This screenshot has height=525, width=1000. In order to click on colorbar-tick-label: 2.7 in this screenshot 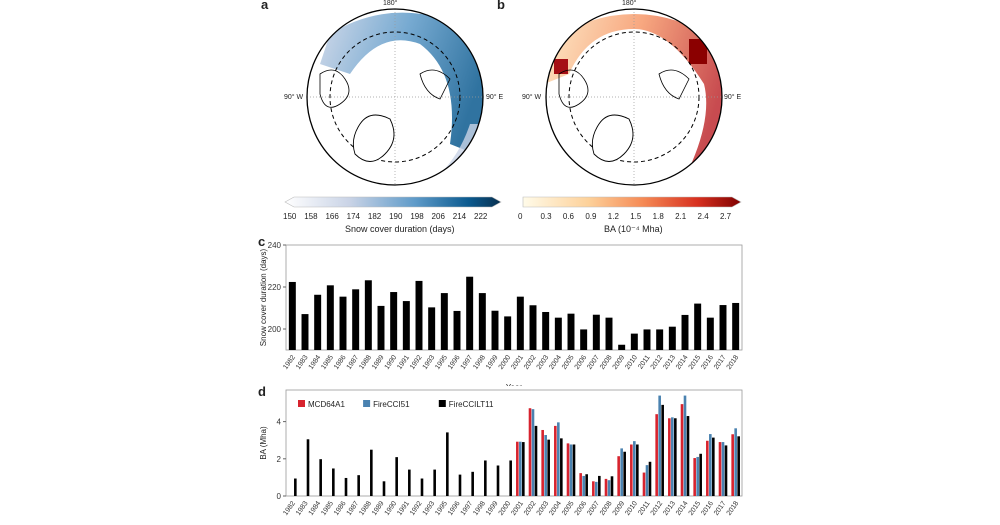, I will do `click(726, 216)`.